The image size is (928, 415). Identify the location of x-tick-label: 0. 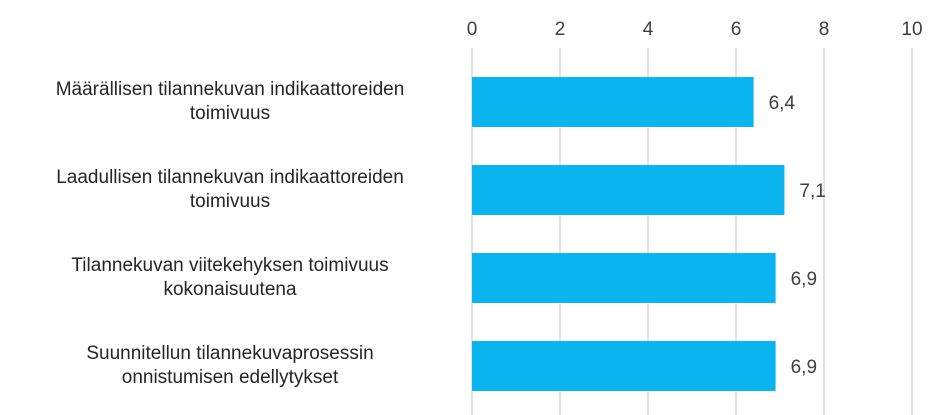
(472, 29).